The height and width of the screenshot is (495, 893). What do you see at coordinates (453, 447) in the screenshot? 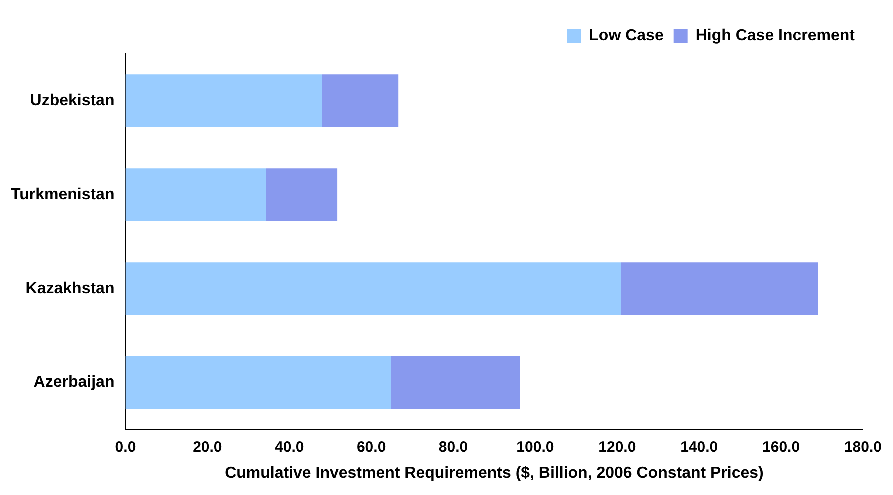
I see `x-tick-label: 80.0` at bounding box center [453, 447].